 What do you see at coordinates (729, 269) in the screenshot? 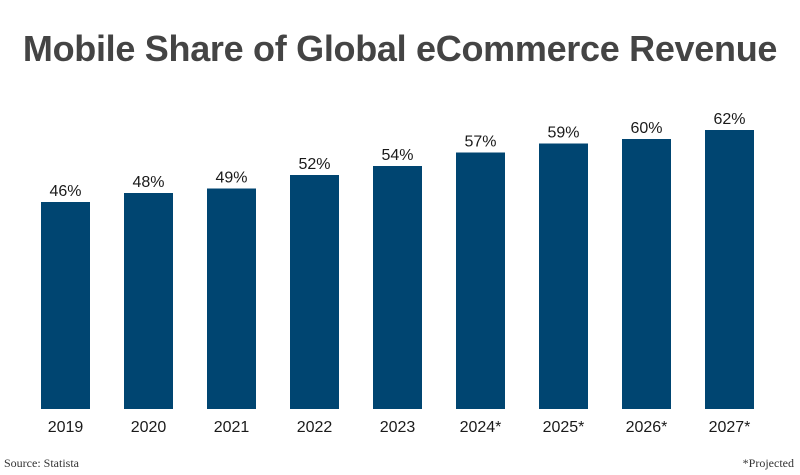
I see `bar-2027*` at bounding box center [729, 269].